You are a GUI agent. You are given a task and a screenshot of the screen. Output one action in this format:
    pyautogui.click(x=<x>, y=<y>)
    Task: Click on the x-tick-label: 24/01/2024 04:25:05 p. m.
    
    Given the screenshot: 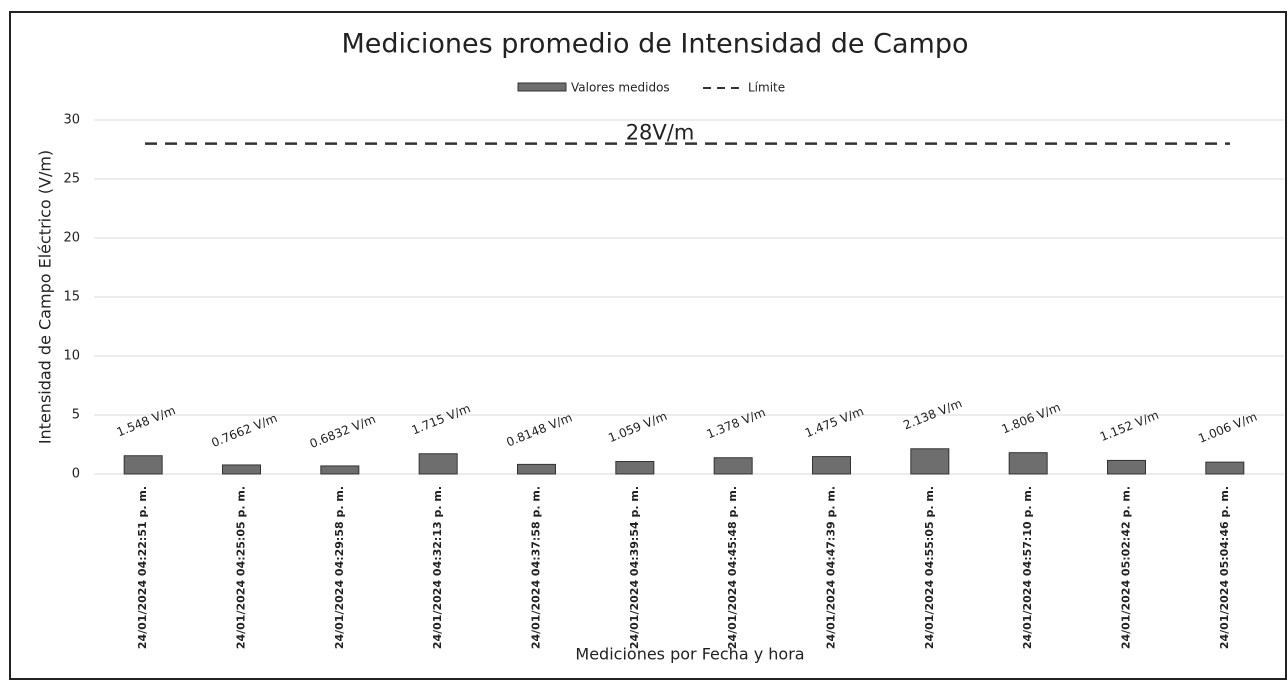 What is the action you would take?
    pyautogui.click(x=241, y=567)
    